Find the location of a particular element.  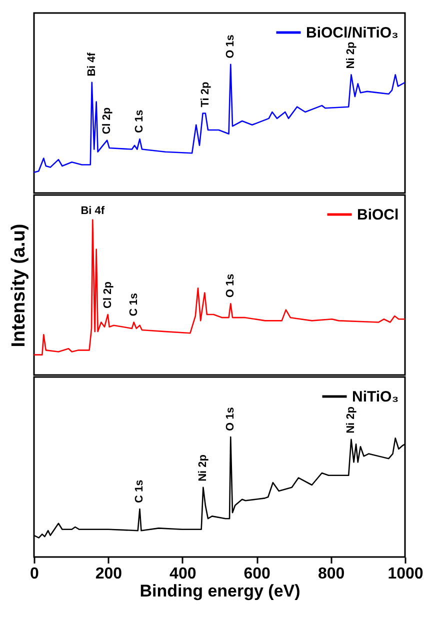

x-tick-label: 400 is located at coordinates (183, 574).